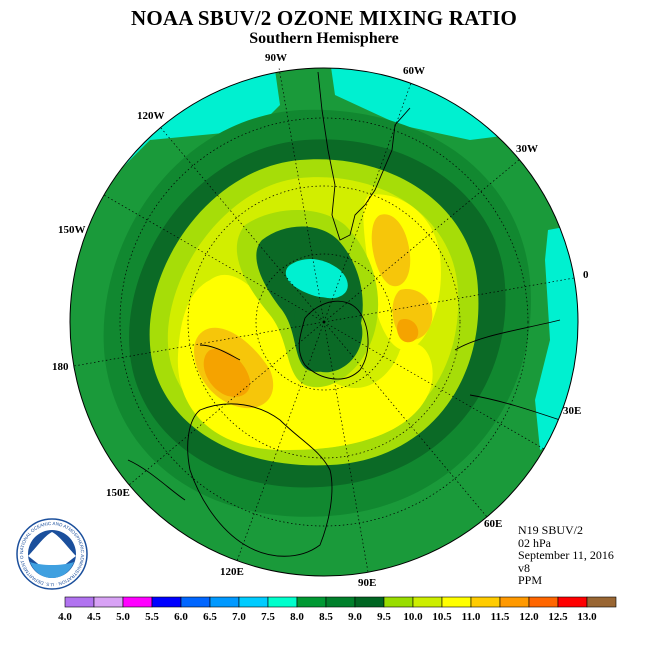  Describe the element at coordinates (94, 617) in the screenshot. I see `colorbar-tick-label: 4.5` at that location.